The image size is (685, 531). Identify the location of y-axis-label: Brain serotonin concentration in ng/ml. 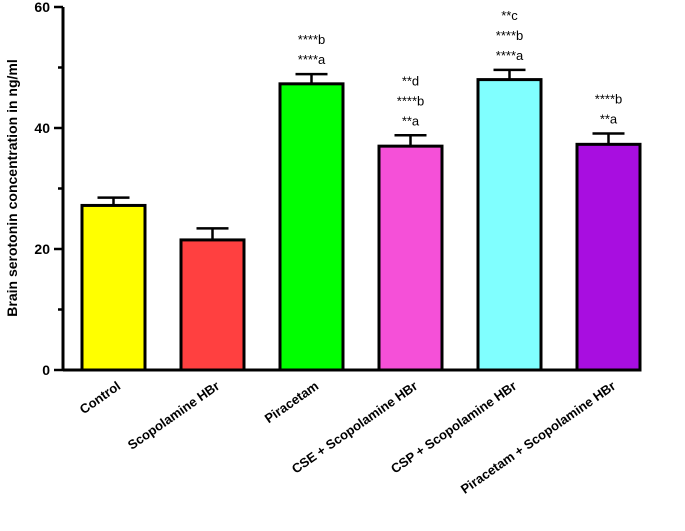
(12, 187).